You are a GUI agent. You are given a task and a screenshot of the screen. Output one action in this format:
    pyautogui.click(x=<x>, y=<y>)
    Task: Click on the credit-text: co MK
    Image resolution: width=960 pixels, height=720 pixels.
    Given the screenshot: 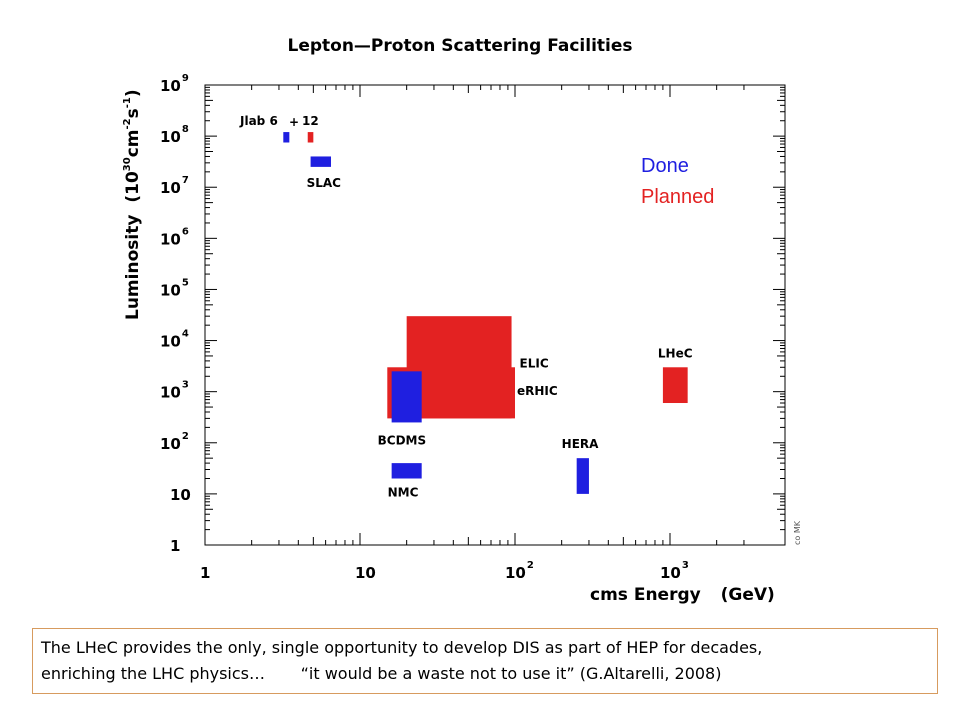 What is the action you would take?
    pyautogui.click(x=797, y=532)
    